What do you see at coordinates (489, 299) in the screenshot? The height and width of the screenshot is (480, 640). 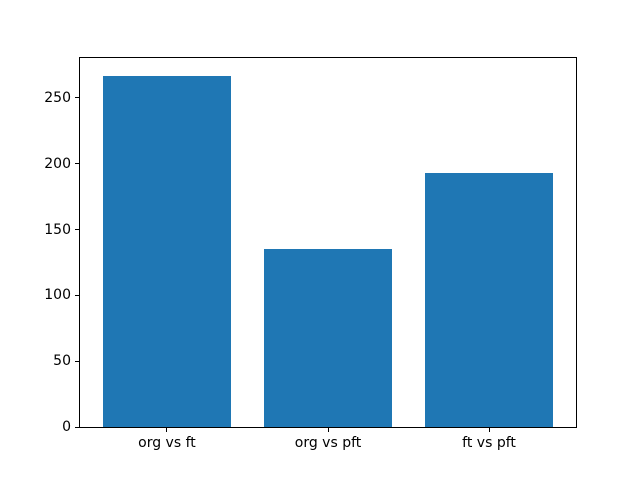 I see `bar-ft-vs-pft` at bounding box center [489, 299].